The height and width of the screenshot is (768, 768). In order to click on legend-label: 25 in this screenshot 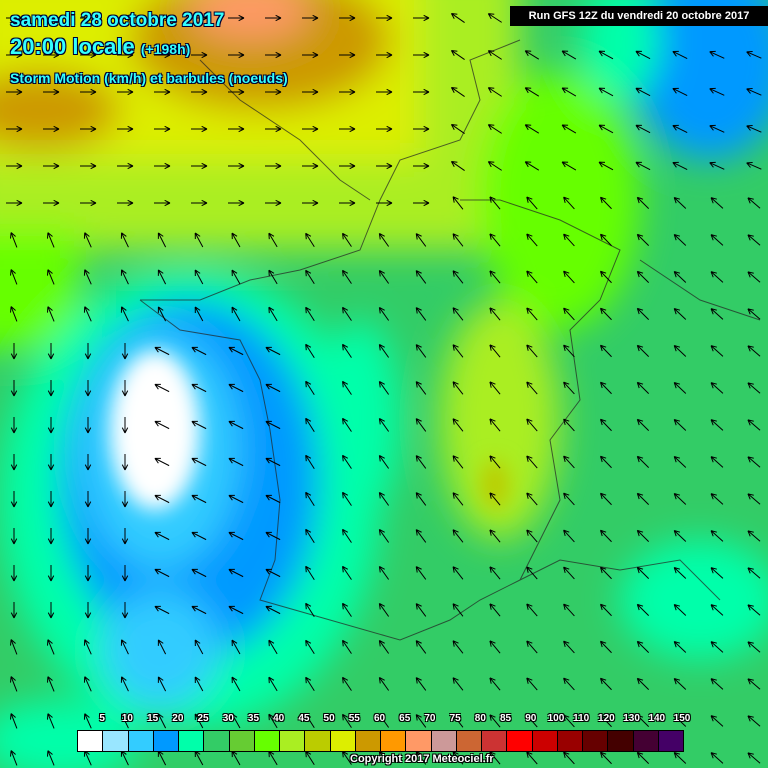, I will do `click(203, 718)`.